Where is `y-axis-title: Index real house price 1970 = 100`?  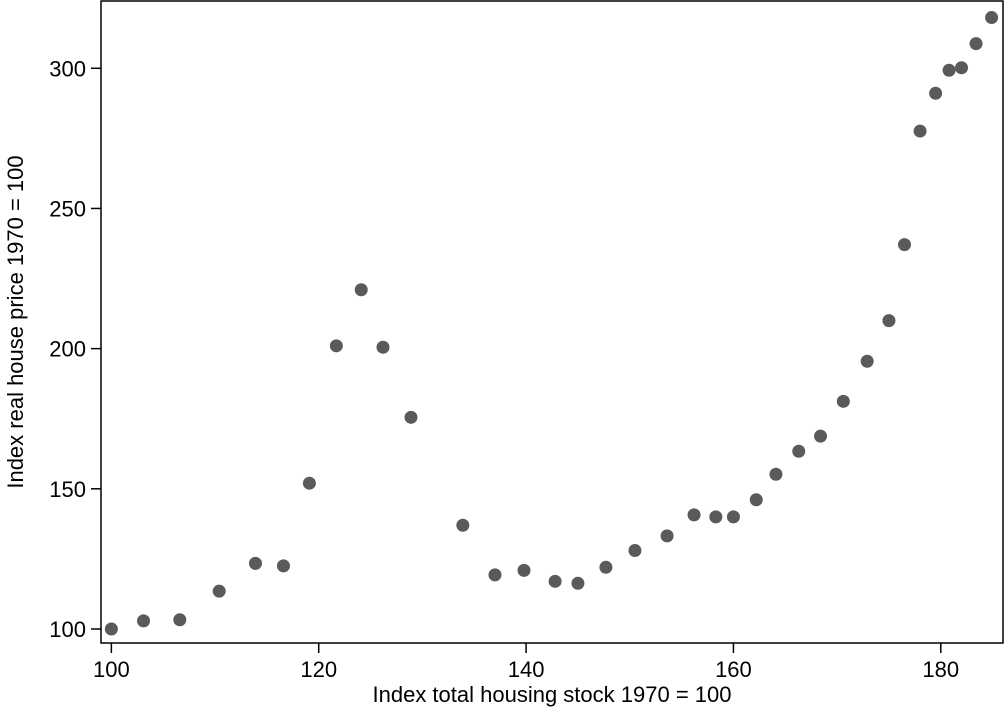
y-axis-title: Index real house price 1970 = 100 is located at coordinates (15, 321).